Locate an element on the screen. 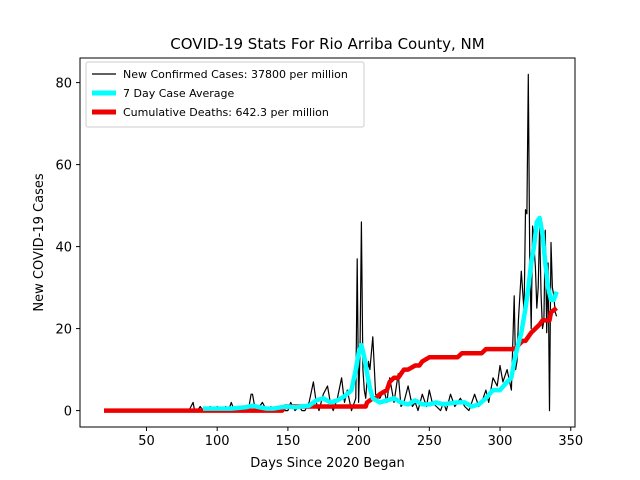 The width and height of the screenshot is (640, 480). y-tick-label: 0 is located at coordinates (68, 412).